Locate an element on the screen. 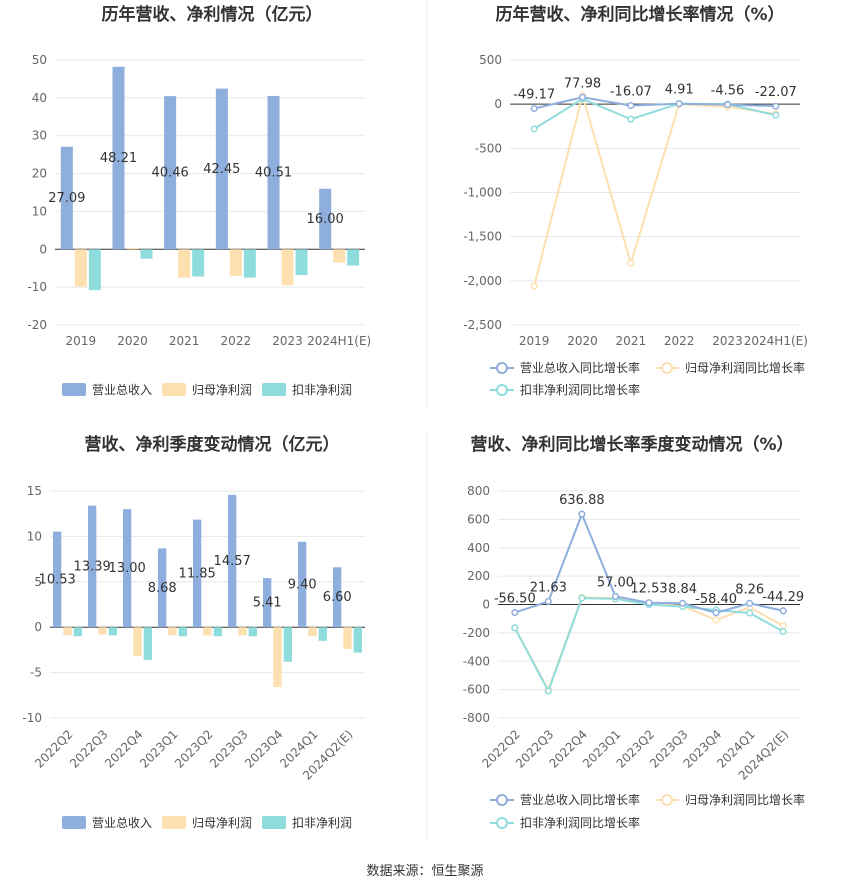 This screenshot has width=850, height=891. point-营业总收入同比增长率-2022Q2 is located at coordinates (515, 612).